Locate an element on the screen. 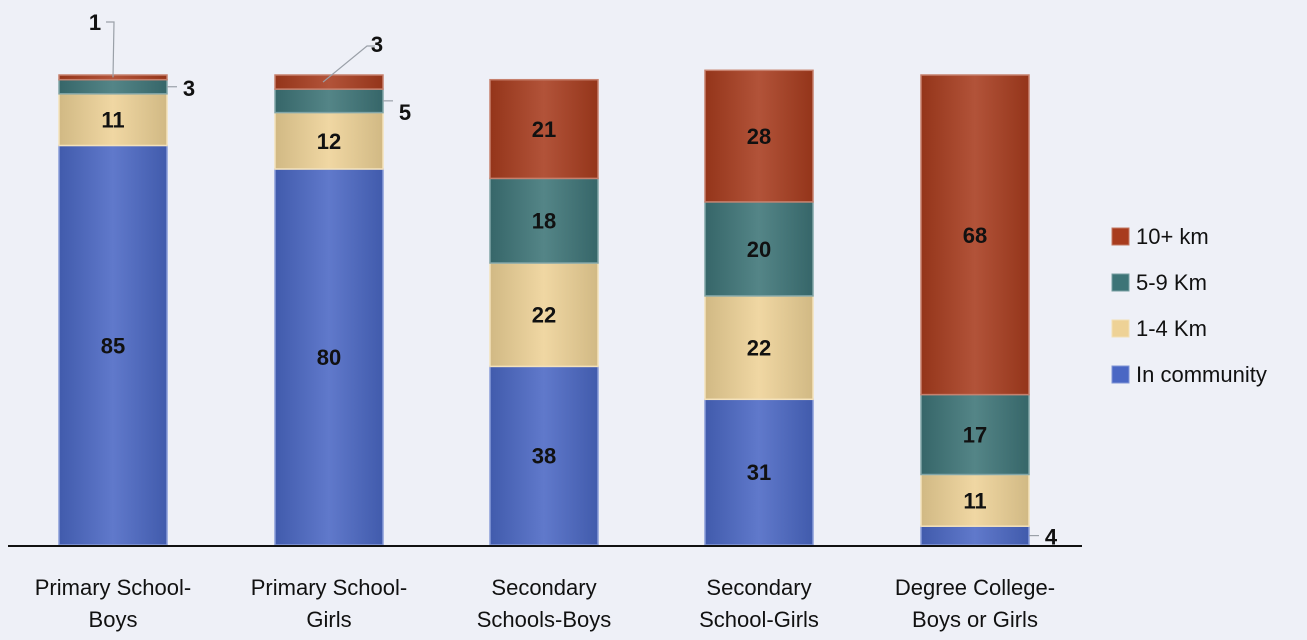 This screenshot has height=640, width=1307. legend-entry: 5-9 Km is located at coordinates (1171, 282).